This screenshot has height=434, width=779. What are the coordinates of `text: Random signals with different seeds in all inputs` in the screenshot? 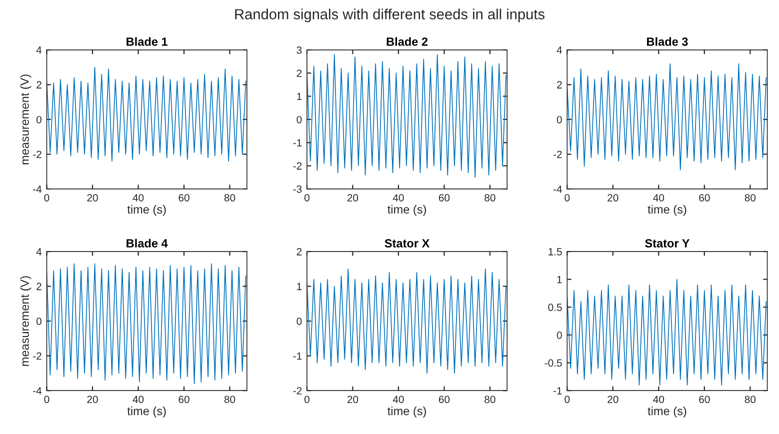 It's located at (389, 15).